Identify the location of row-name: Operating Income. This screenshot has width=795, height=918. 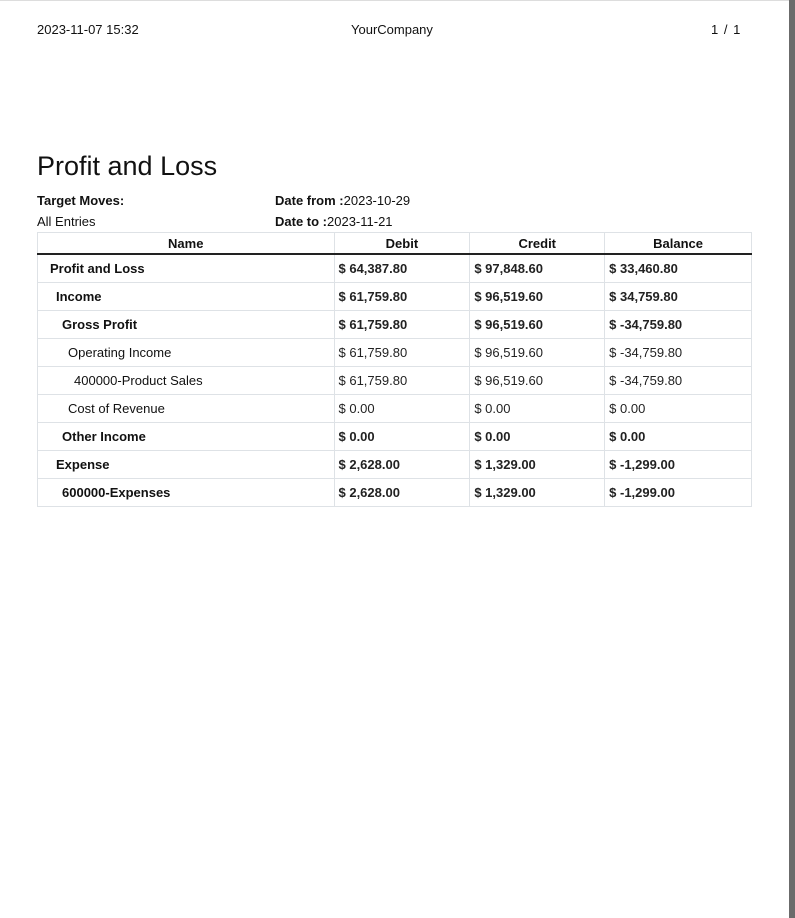
(186, 352).